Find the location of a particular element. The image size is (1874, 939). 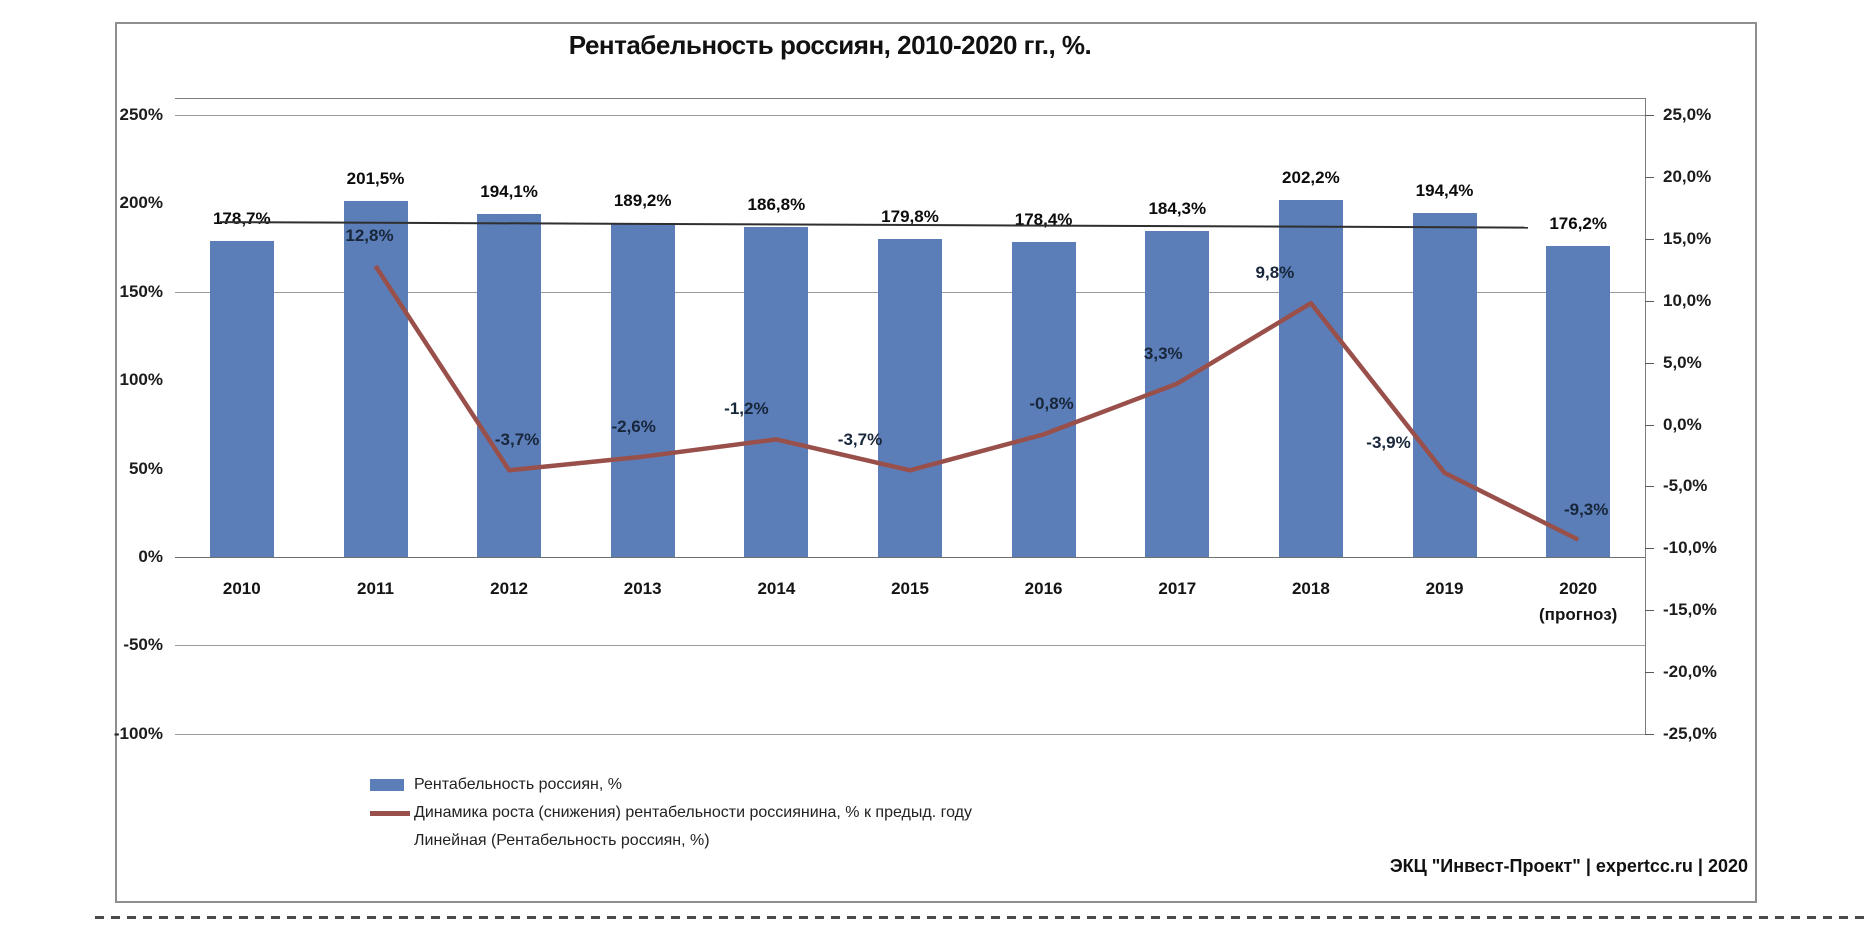

category-label: 2012 is located at coordinates (509, 588).